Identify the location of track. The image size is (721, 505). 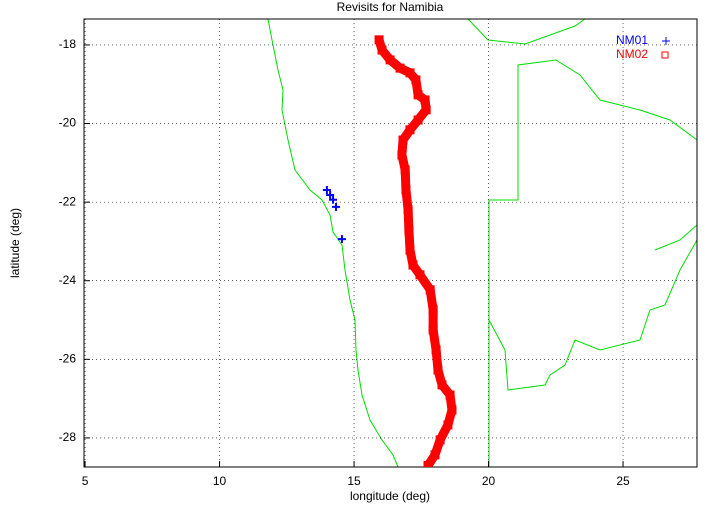
(415, 252).